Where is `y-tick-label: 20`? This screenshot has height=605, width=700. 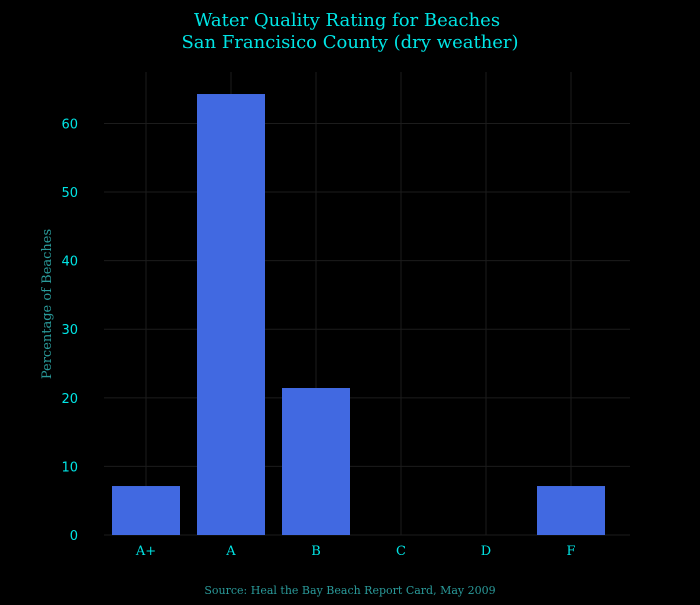
y-tick-label: 20 is located at coordinates (69, 399).